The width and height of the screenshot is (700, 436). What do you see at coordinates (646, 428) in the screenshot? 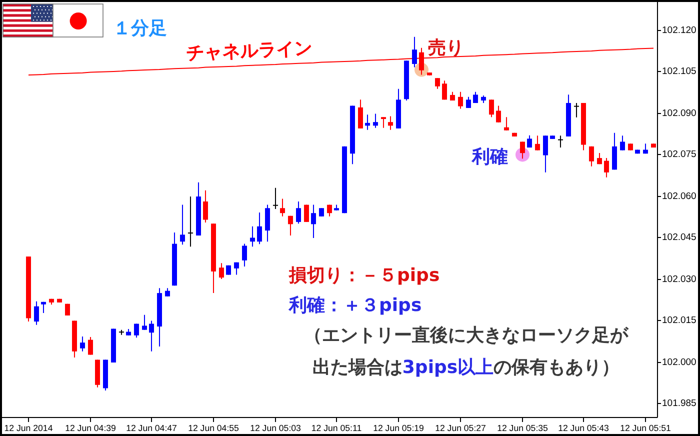
I see `x-tick-label: 12 Jun 05:51` at bounding box center [646, 428].